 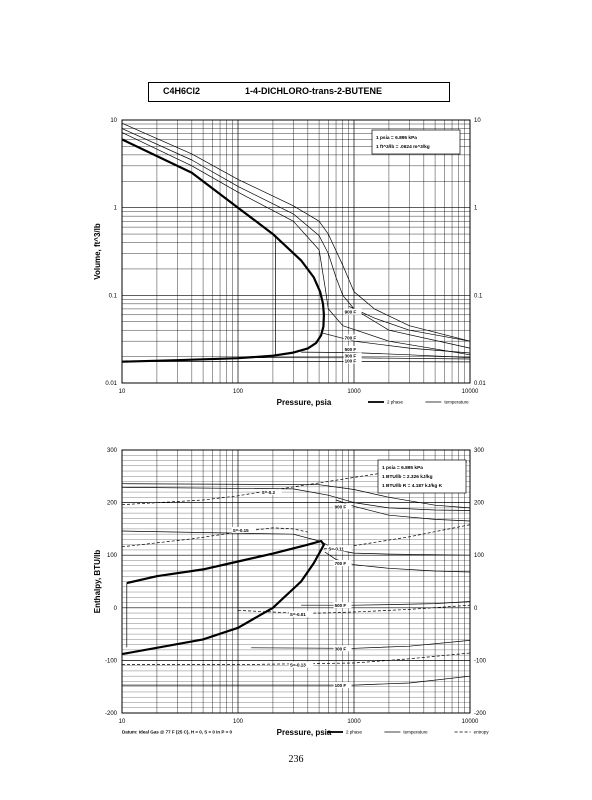 I want to click on y-tick-label-right: 1, so click(x=476, y=209).